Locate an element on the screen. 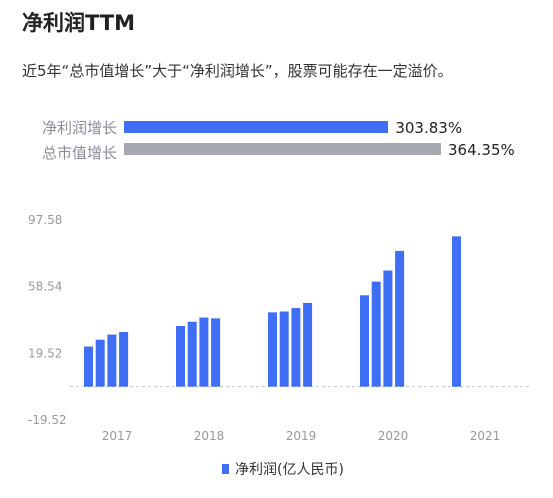  market-cap-growth-value: 364.35% is located at coordinates (481, 150).